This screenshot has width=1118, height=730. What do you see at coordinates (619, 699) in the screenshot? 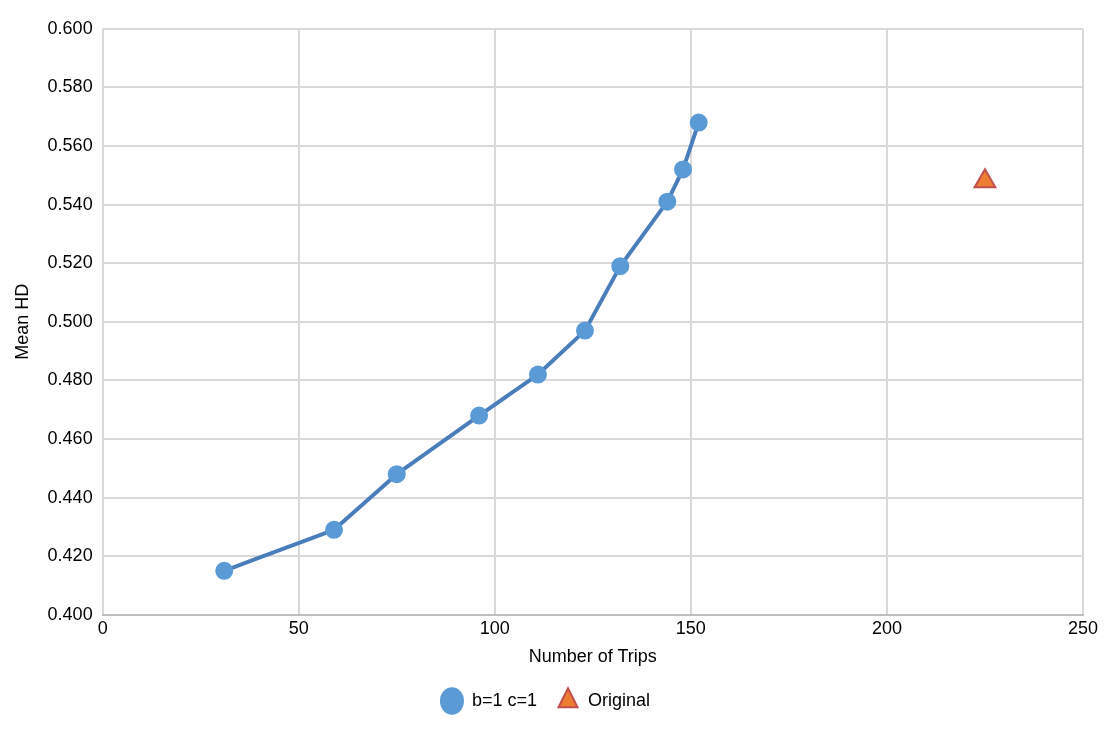
I see `legend-label: Original` at bounding box center [619, 699].